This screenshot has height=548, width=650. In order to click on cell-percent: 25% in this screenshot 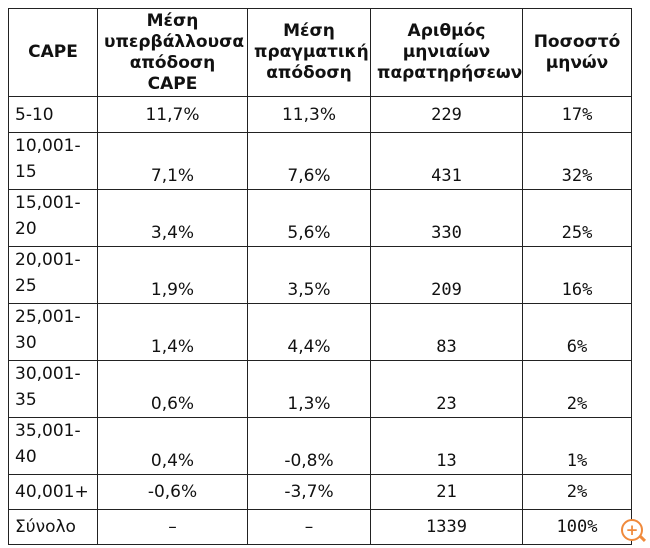, I will do `click(577, 218)`.